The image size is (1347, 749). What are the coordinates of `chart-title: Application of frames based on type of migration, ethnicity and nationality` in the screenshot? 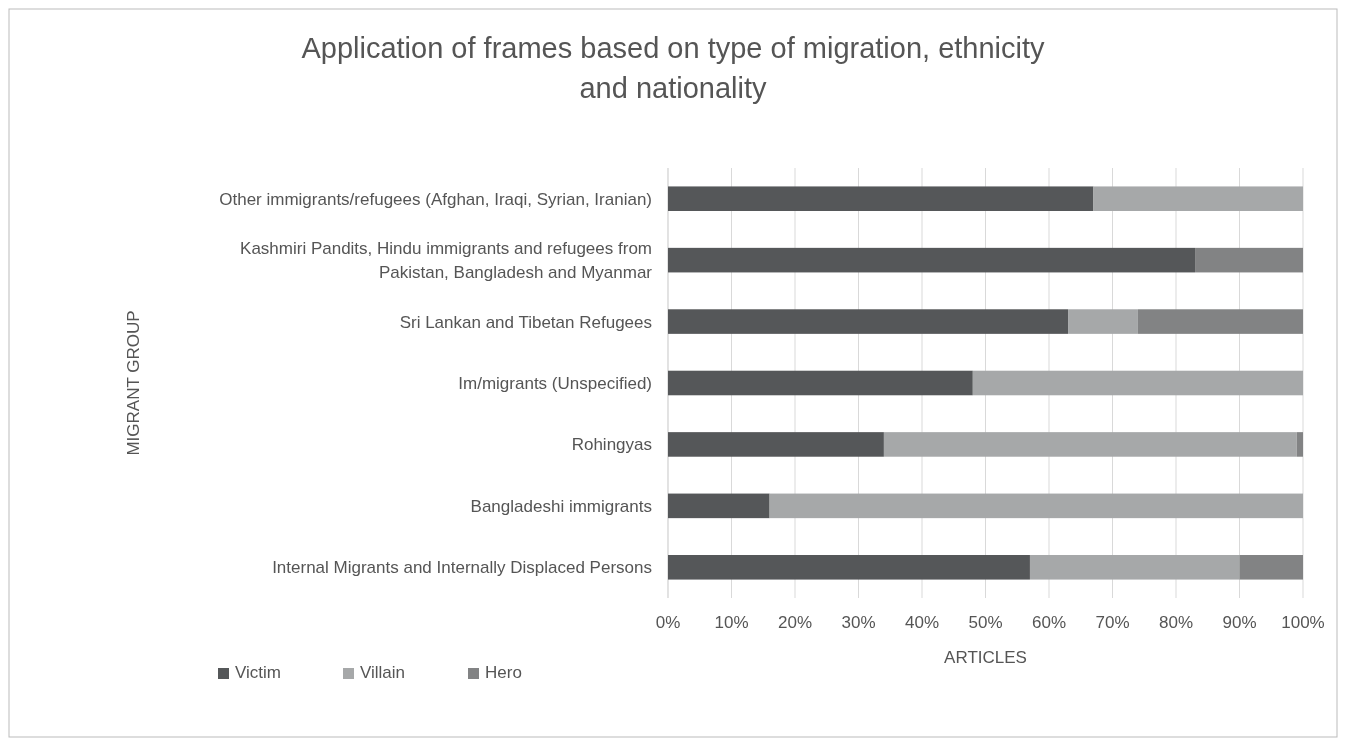 It's located at (673, 68).